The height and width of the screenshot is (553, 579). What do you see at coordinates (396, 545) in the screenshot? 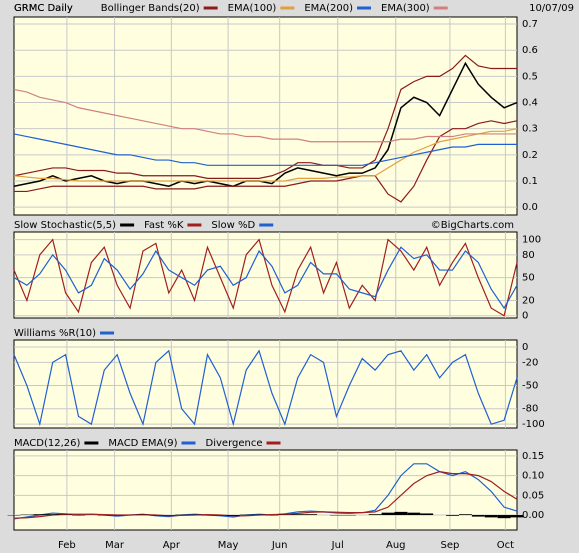
I see `x-tick-label: Aug` at bounding box center [396, 545].